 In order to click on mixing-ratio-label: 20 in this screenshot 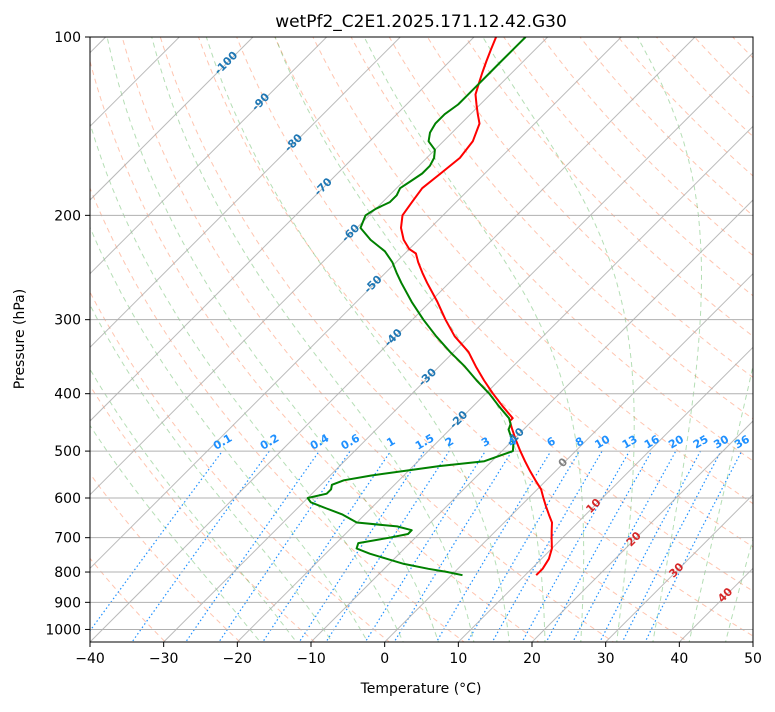, I will do `click(676, 441)`.